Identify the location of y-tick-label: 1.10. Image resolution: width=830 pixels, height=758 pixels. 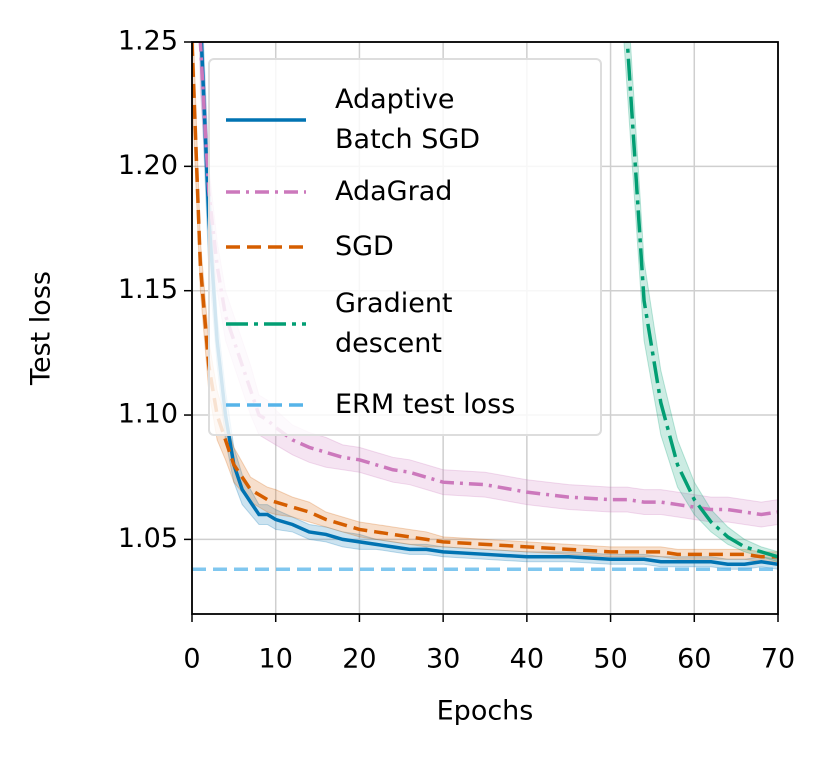
(148, 414).